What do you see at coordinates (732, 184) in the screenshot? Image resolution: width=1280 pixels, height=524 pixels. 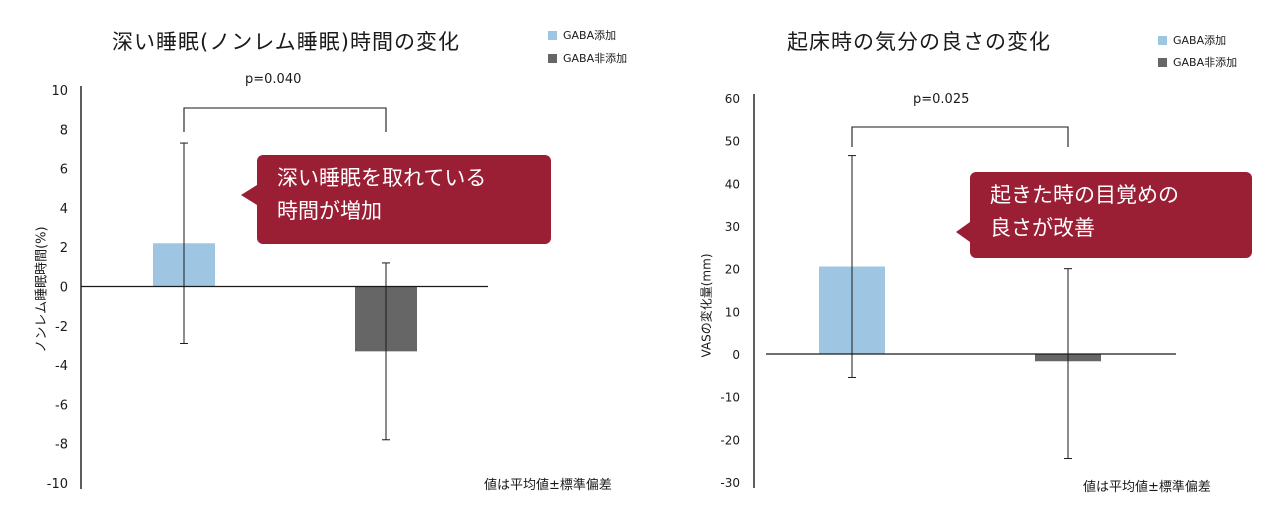 I see `y-tick-label: 40` at bounding box center [732, 184].